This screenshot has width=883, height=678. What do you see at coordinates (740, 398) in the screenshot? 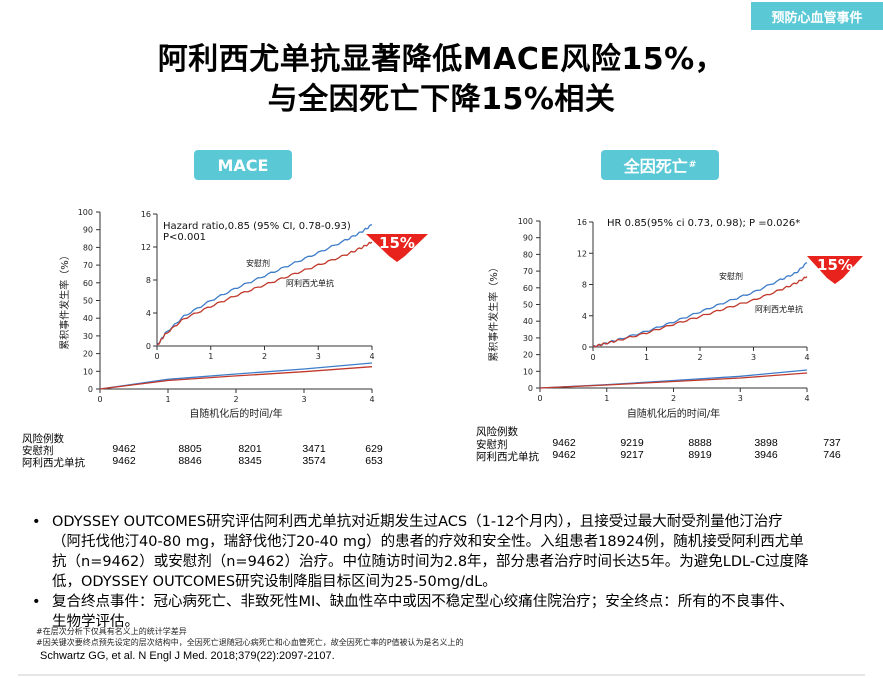
I see `x-tick-label: 3` at bounding box center [740, 398].